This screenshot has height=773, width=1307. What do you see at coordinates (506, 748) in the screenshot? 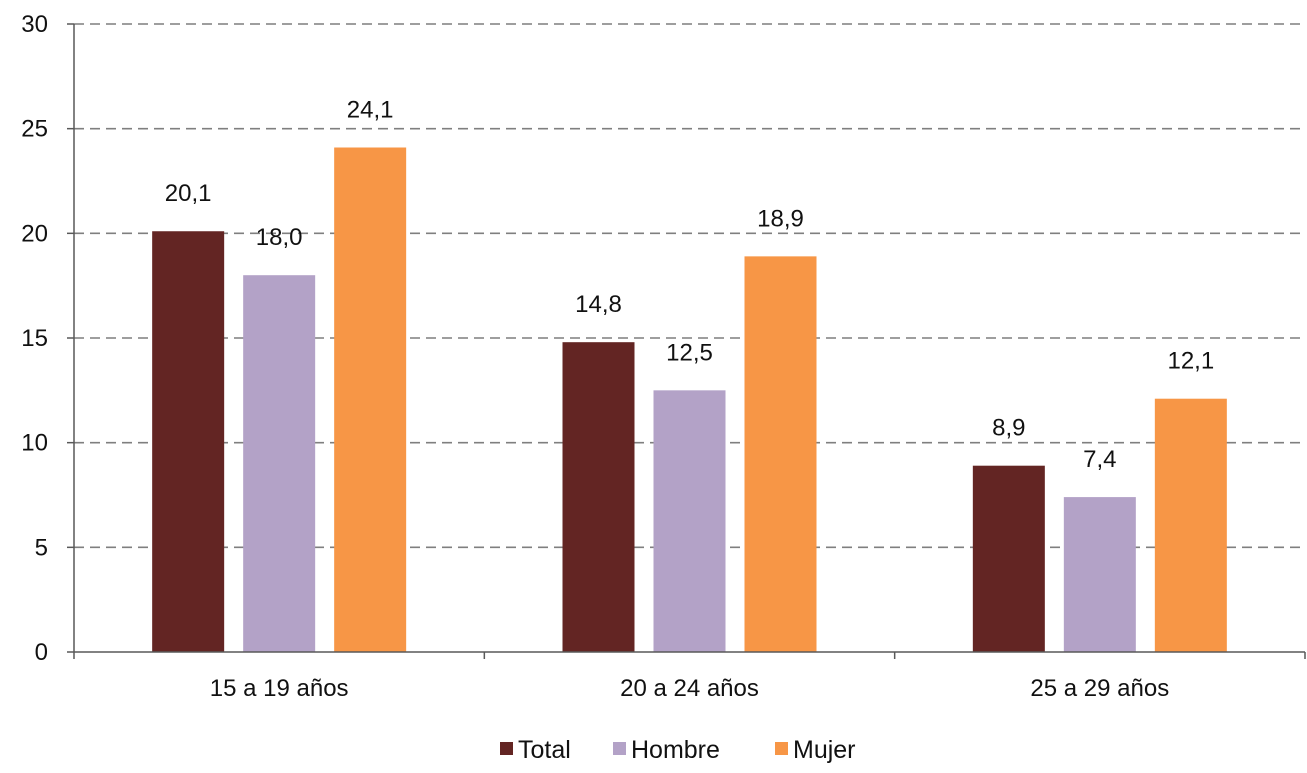
I see `legend-swatch-total` at bounding box center [506, 748].